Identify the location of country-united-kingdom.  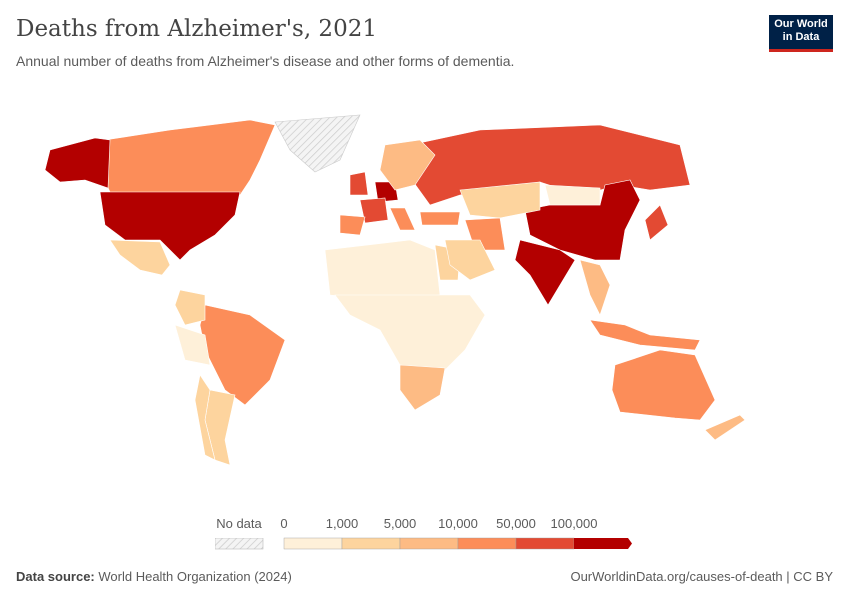
(359, 183).